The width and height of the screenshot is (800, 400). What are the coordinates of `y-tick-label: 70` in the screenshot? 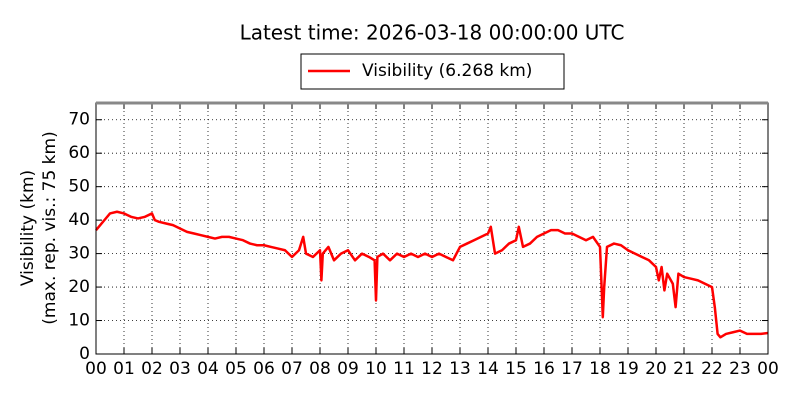 It's located at (79, 120).